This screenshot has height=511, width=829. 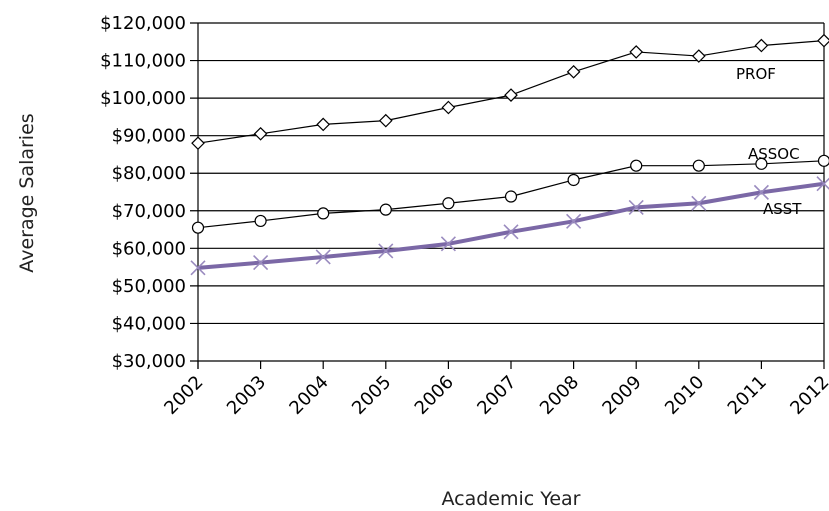 I want to click on y-tick-label: $30,000, so click(x=149, y=361).